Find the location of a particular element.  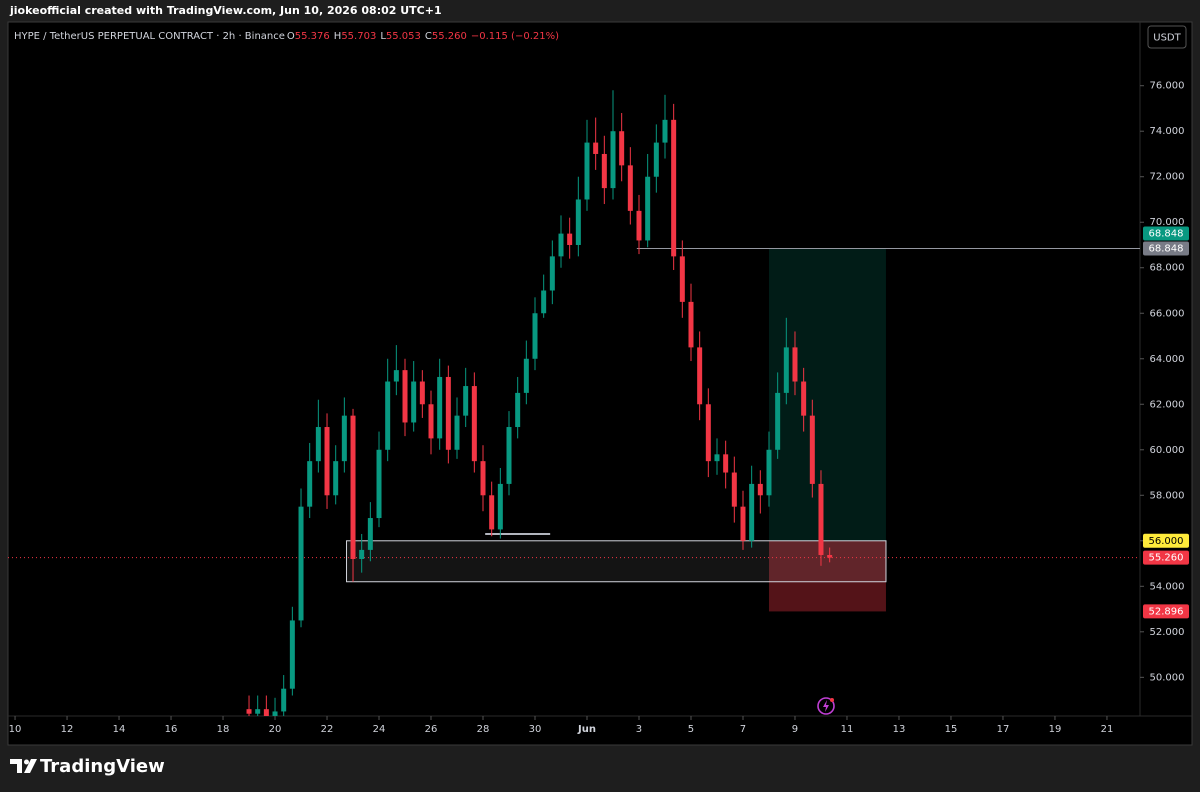

x-tick-label: 22 is located at coordinates (327, 729).